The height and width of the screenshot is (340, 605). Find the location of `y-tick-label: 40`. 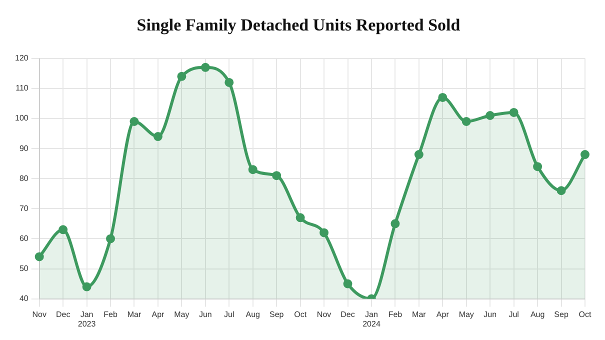

y-tick-label: 40 is located at coordinates (24, 299).